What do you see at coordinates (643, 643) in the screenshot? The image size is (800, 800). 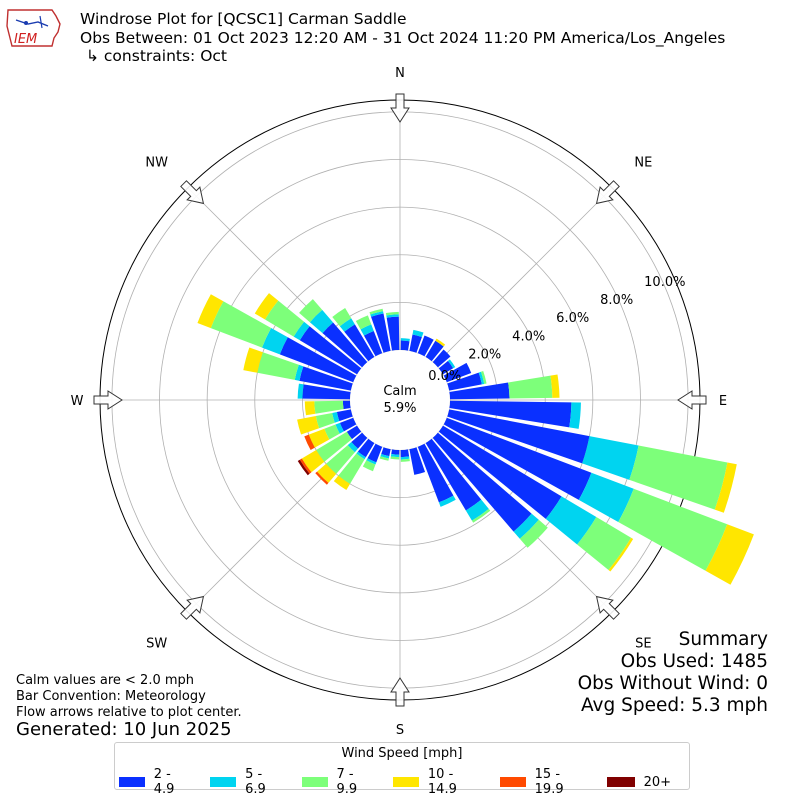 I see `compass-label-se: SE` at bounding box center [643, 643].